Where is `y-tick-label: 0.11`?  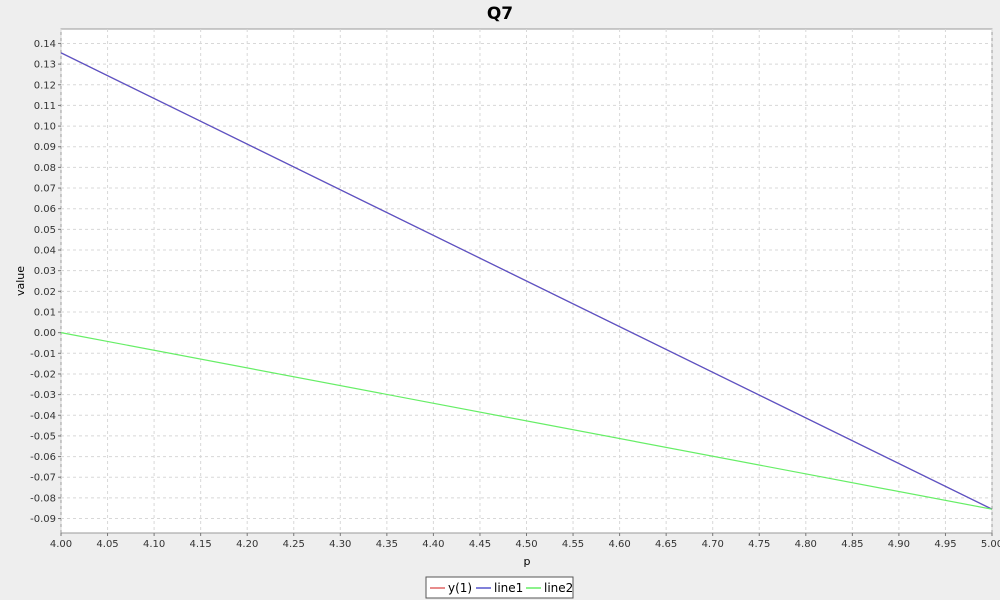 y-tick-label: 0.11 is located at coordinates (45, 106).